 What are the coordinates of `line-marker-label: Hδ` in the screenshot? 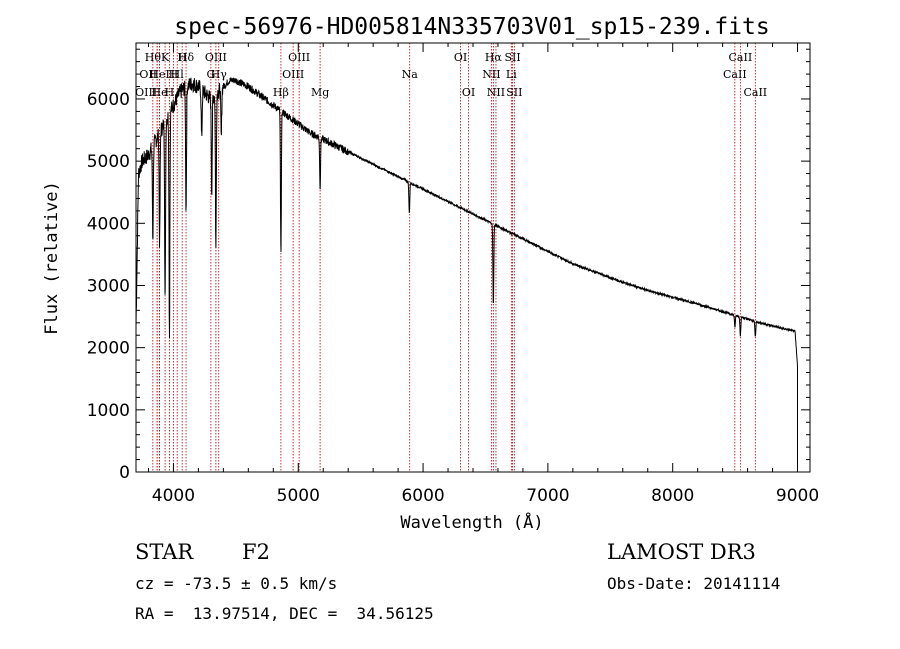 It's located at (186, 57).